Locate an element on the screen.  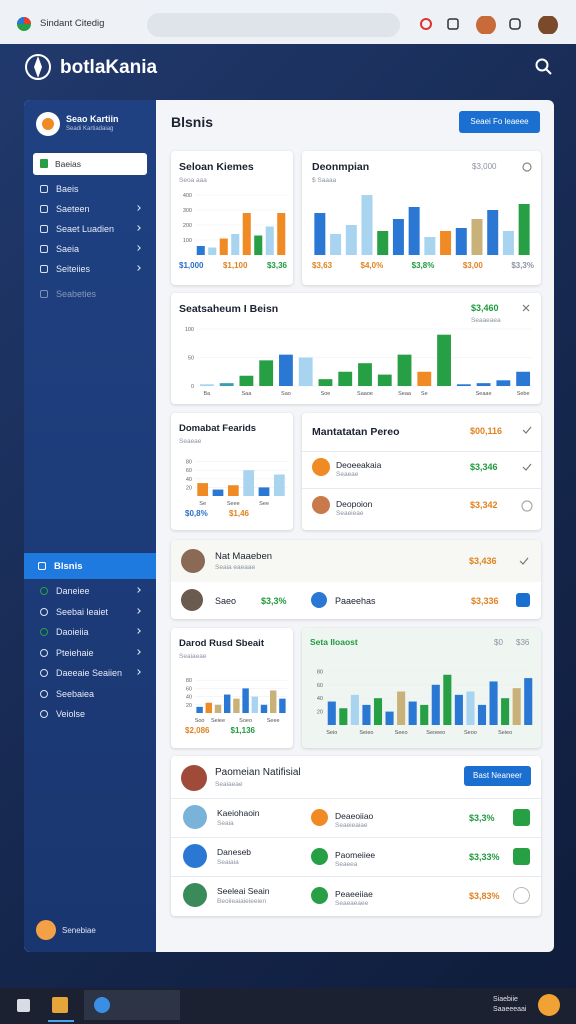
nav-item: Saeteen is located at coordinates (73, 209).